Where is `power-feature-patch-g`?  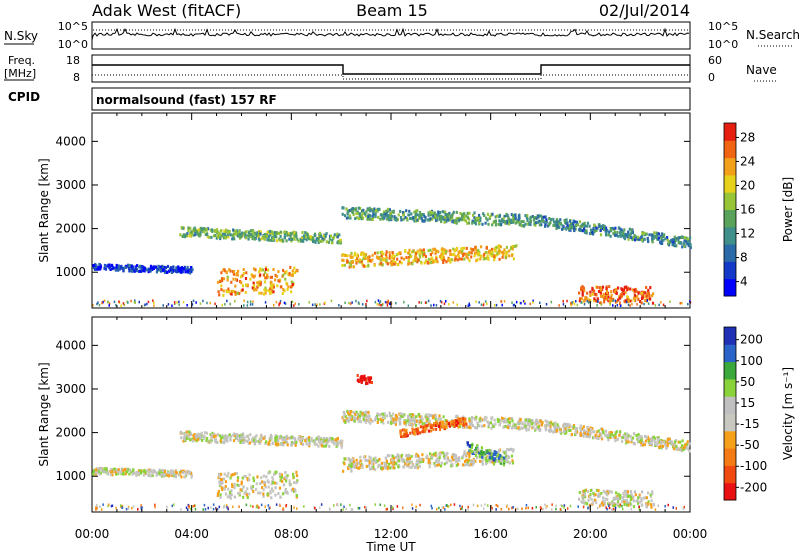
power-feature-patch-g is located at coordinates (616, 295).